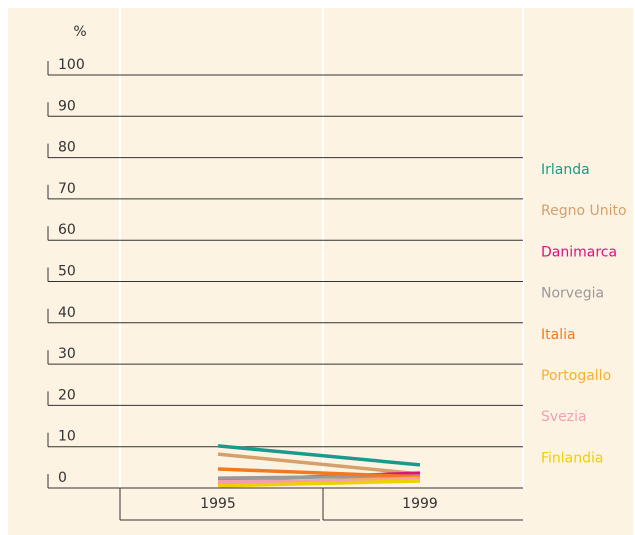 The image size is (635, 535). I want to click on legend-entry: Norvegia, so click(572, 294).